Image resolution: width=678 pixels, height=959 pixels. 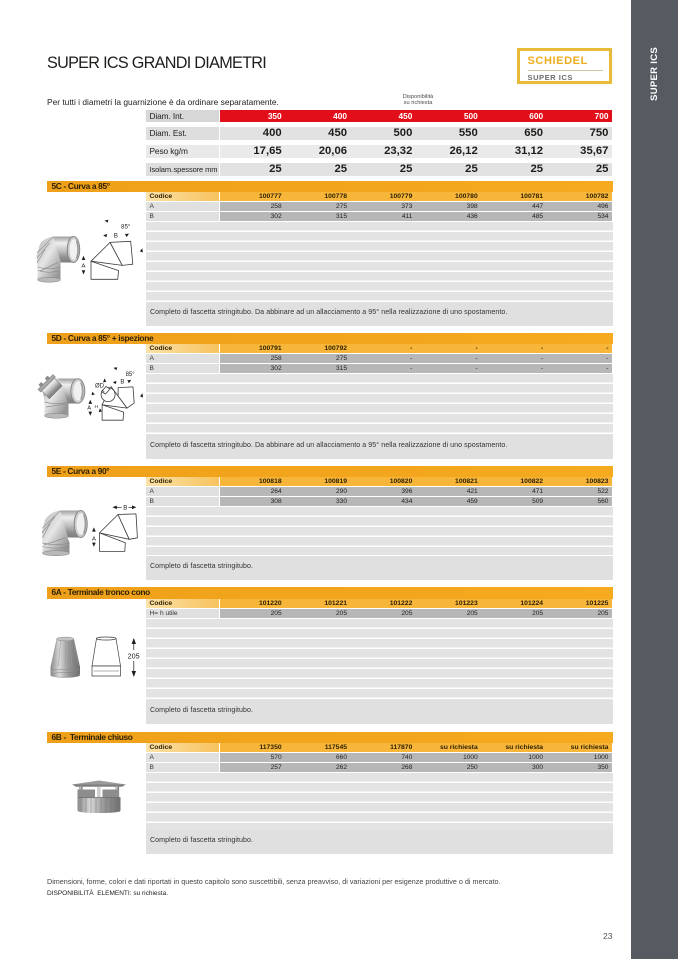 What do you see at coordinates (97, 407) in the screenshot?
I see `svg-text: H` at bounding box center [97, 407].